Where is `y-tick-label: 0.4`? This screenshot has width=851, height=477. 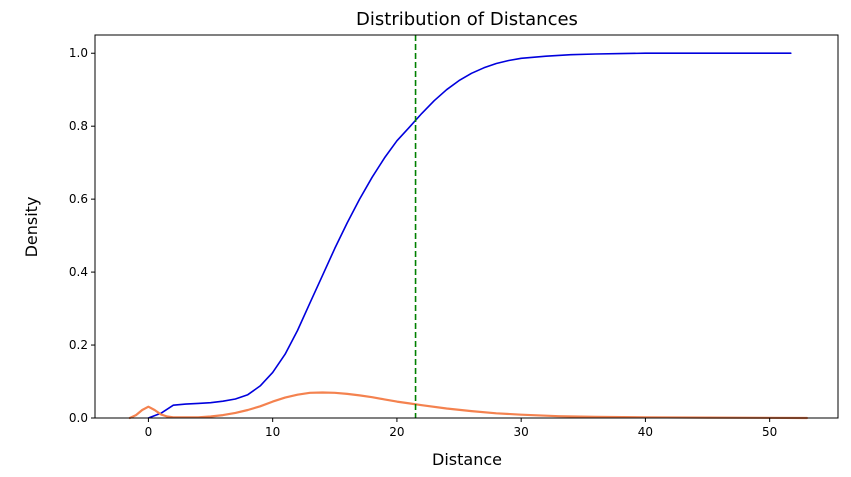
y-tick-label: 0.4 is located at coordinates (78, 272).